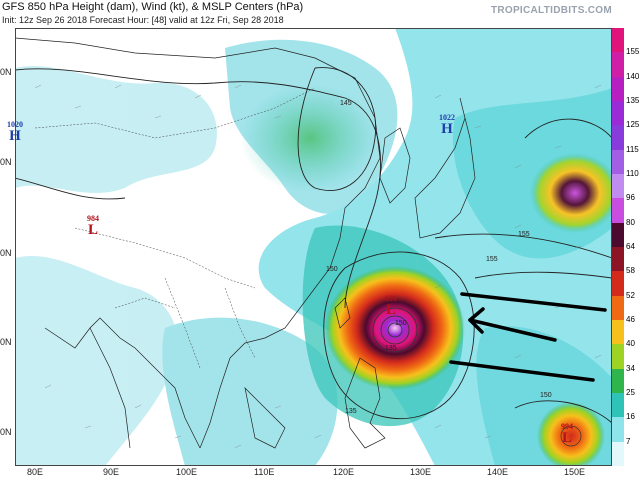 This screenshot has height=480, width=640. I want to click on annotation-arrows, so click(528, 337).